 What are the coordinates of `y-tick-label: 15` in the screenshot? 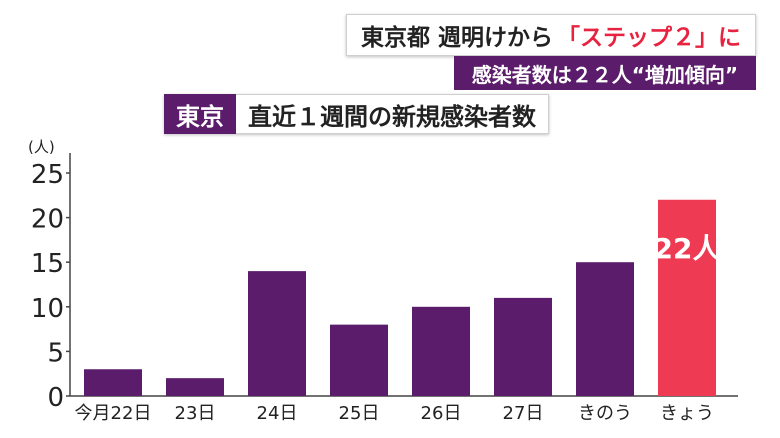 It's located at (47, 264).